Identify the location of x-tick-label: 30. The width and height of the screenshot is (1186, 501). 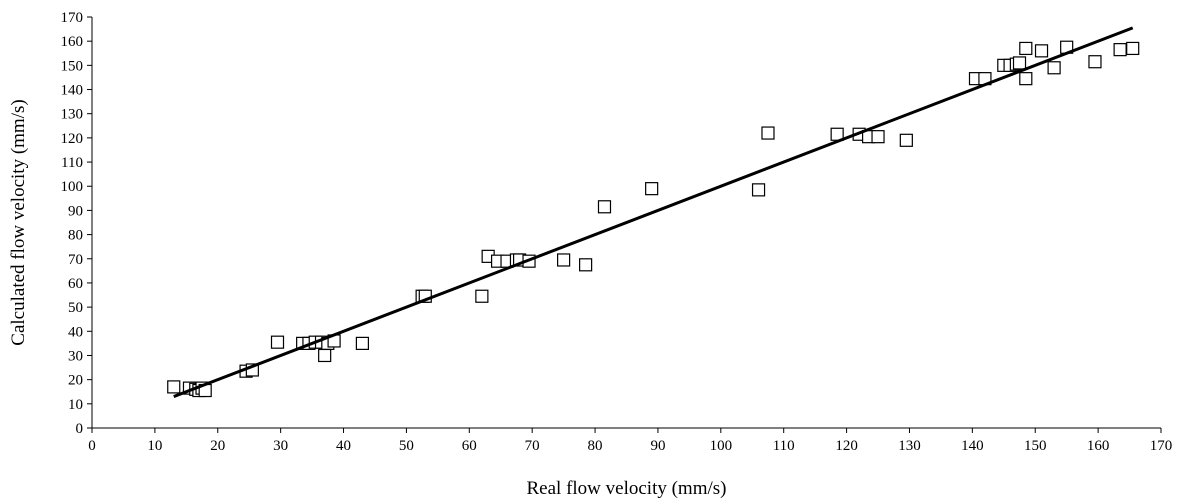
(280, 446).